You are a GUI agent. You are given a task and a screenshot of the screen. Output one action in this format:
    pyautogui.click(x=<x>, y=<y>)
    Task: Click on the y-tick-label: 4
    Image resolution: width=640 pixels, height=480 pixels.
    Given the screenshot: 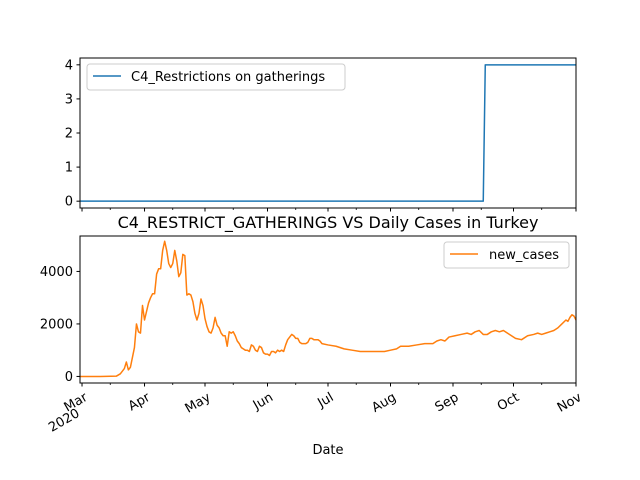 What is the action you would take?
    pyautogui.click(x=69, y=65)
    